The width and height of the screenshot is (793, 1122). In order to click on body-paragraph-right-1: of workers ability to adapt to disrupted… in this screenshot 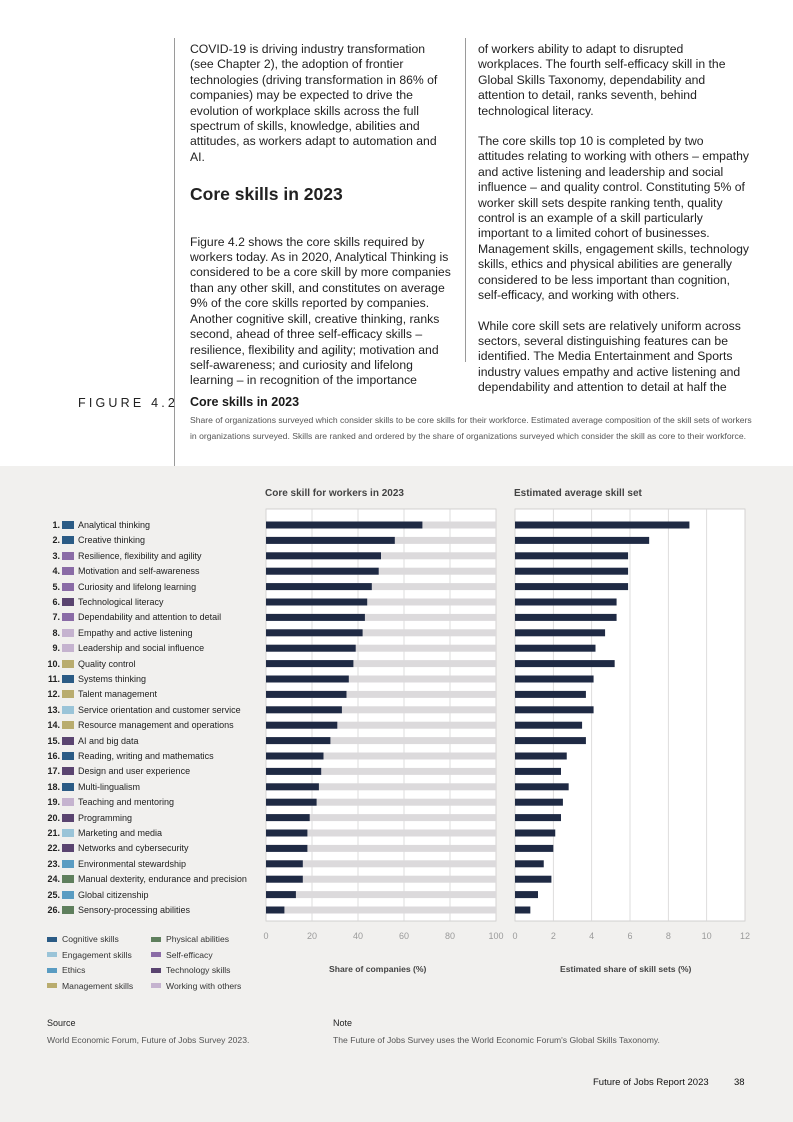, I will do `click(602, 80)`.